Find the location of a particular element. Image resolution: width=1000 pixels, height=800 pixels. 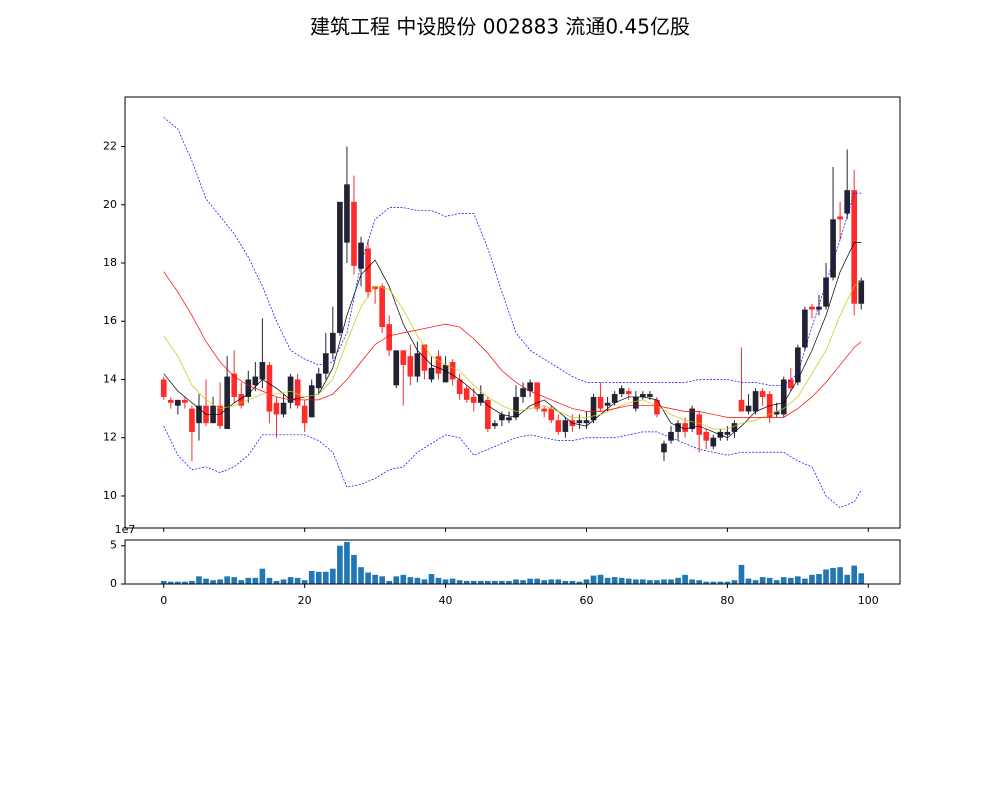

y-tick-label: 0 is located at coordinates (113, 583).